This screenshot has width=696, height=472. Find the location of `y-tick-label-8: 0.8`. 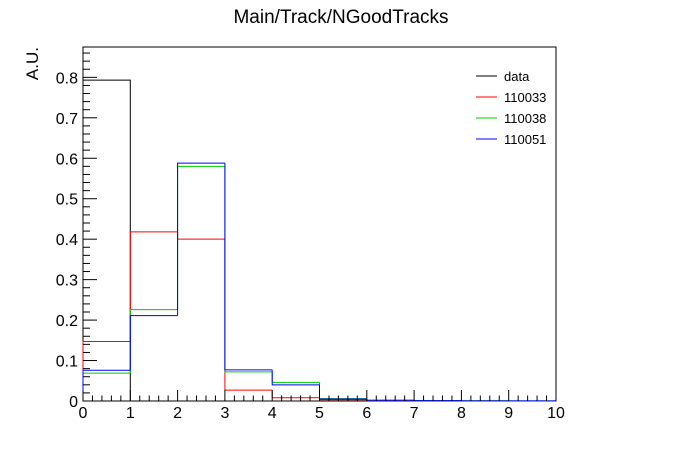

y-tick-label-8: 0.8 is located at coordinates (67, 78).